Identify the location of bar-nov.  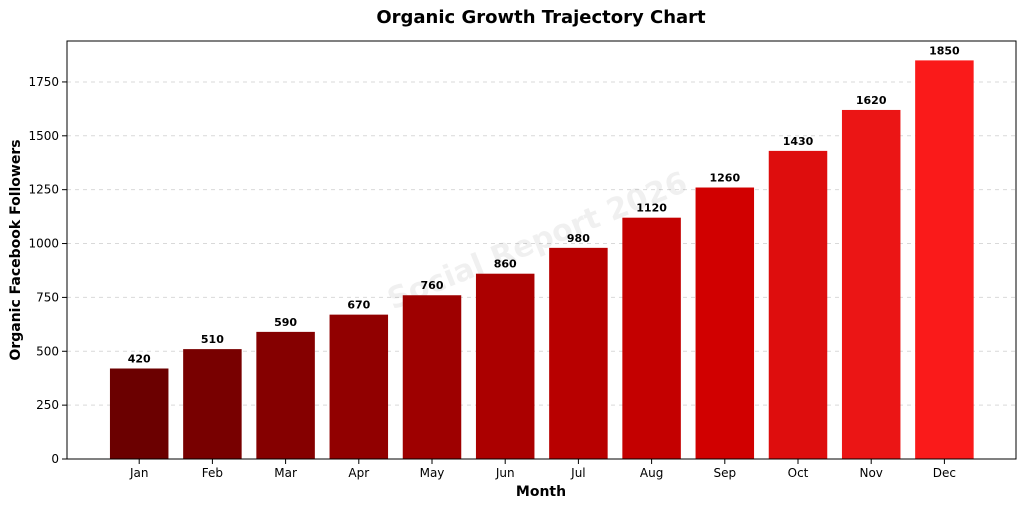
(871, 284).